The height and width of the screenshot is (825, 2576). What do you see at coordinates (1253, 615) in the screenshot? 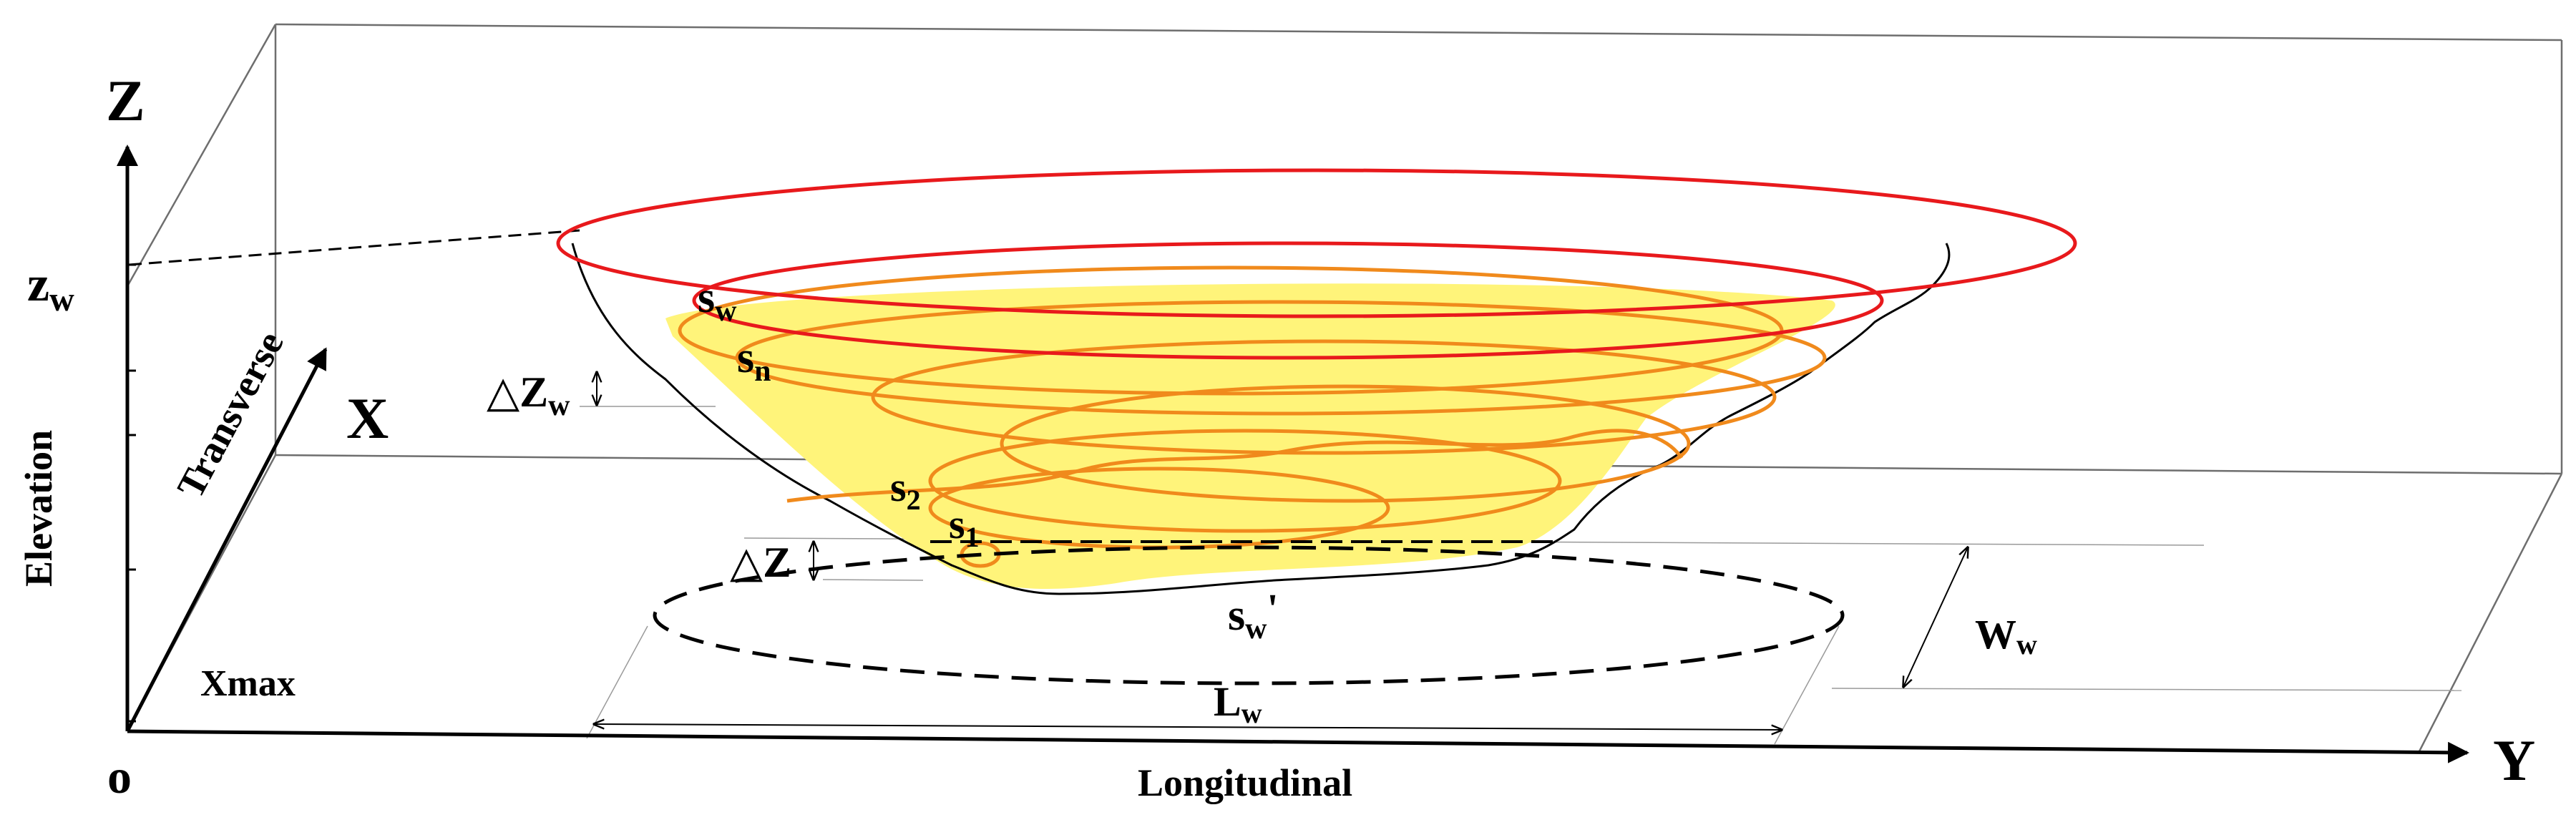
I see `sw-prime-label: sw'` at bounding box center [1253, 615].